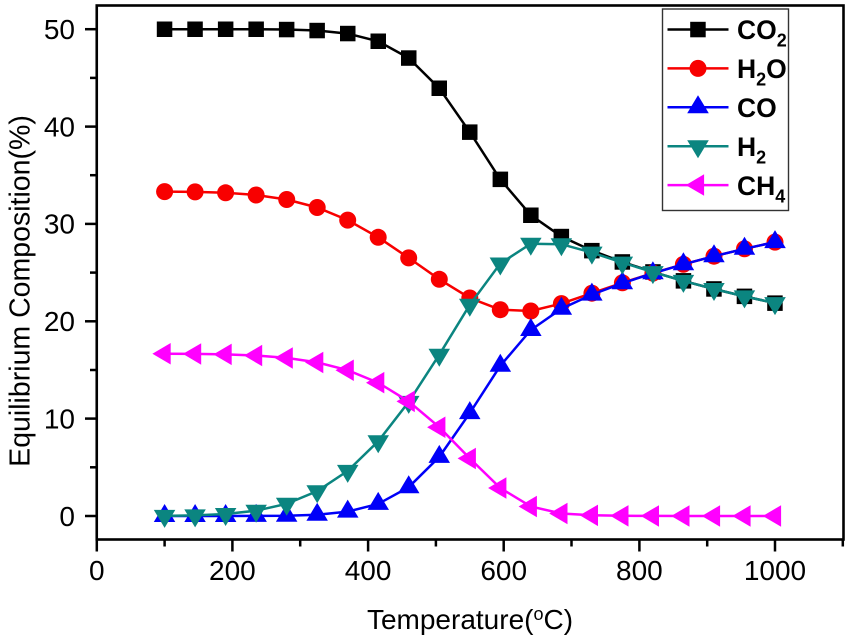 This screenshot has width=850, height=640. I want to click on svg-text: 200, so click(232, 570).